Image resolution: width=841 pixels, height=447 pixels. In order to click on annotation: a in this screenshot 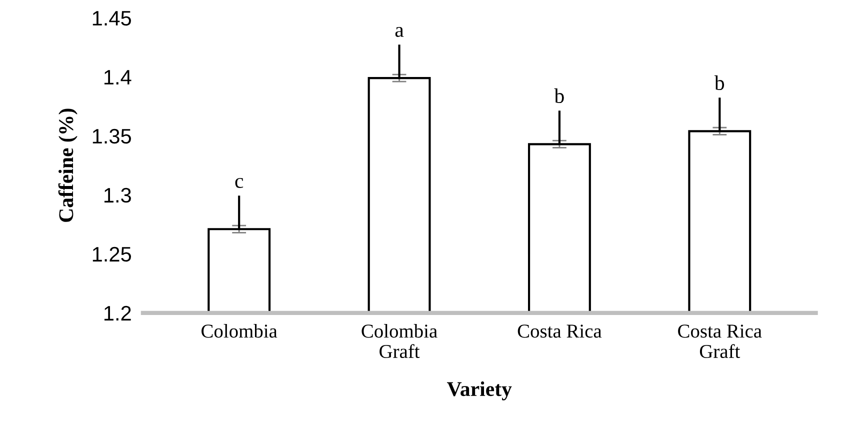, I will do `click(399, 31)`.